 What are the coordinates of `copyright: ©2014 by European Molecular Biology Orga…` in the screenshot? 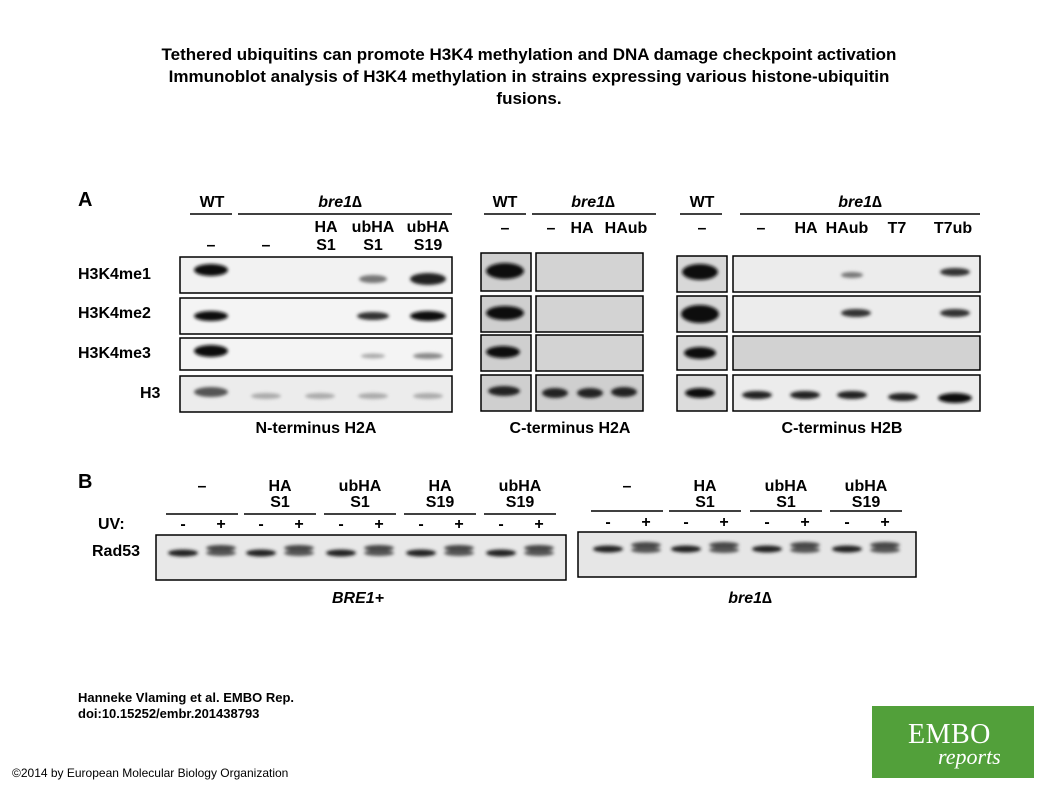 It's located at (150, 773).